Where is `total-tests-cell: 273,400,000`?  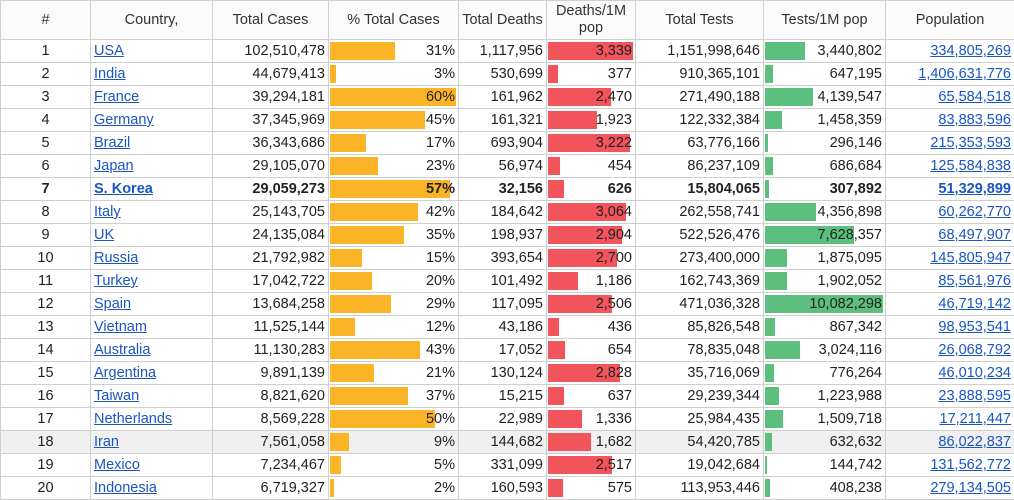
total-tests-cell: 273,400,000 is located at coordinates (699, 258).